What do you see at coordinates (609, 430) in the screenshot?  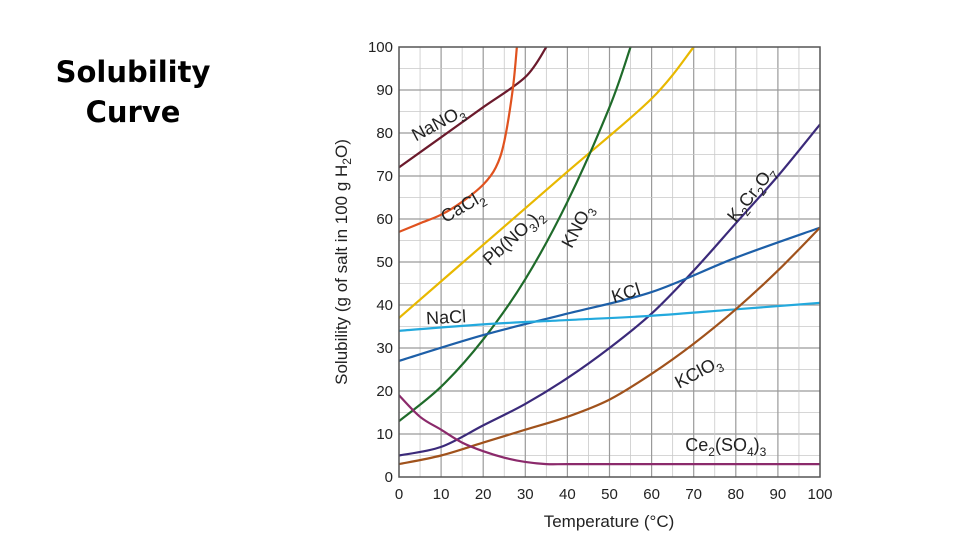 I see `series-line-ce2so43` at bounding box center [609, 430].